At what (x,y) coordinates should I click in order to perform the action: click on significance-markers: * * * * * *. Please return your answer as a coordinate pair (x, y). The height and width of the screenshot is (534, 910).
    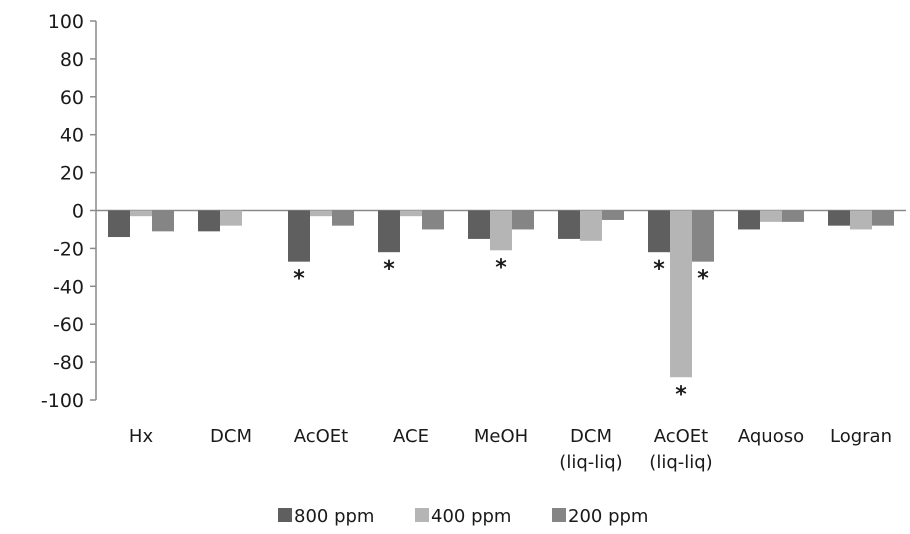
    Looking at the image, I should click on (501, 331).